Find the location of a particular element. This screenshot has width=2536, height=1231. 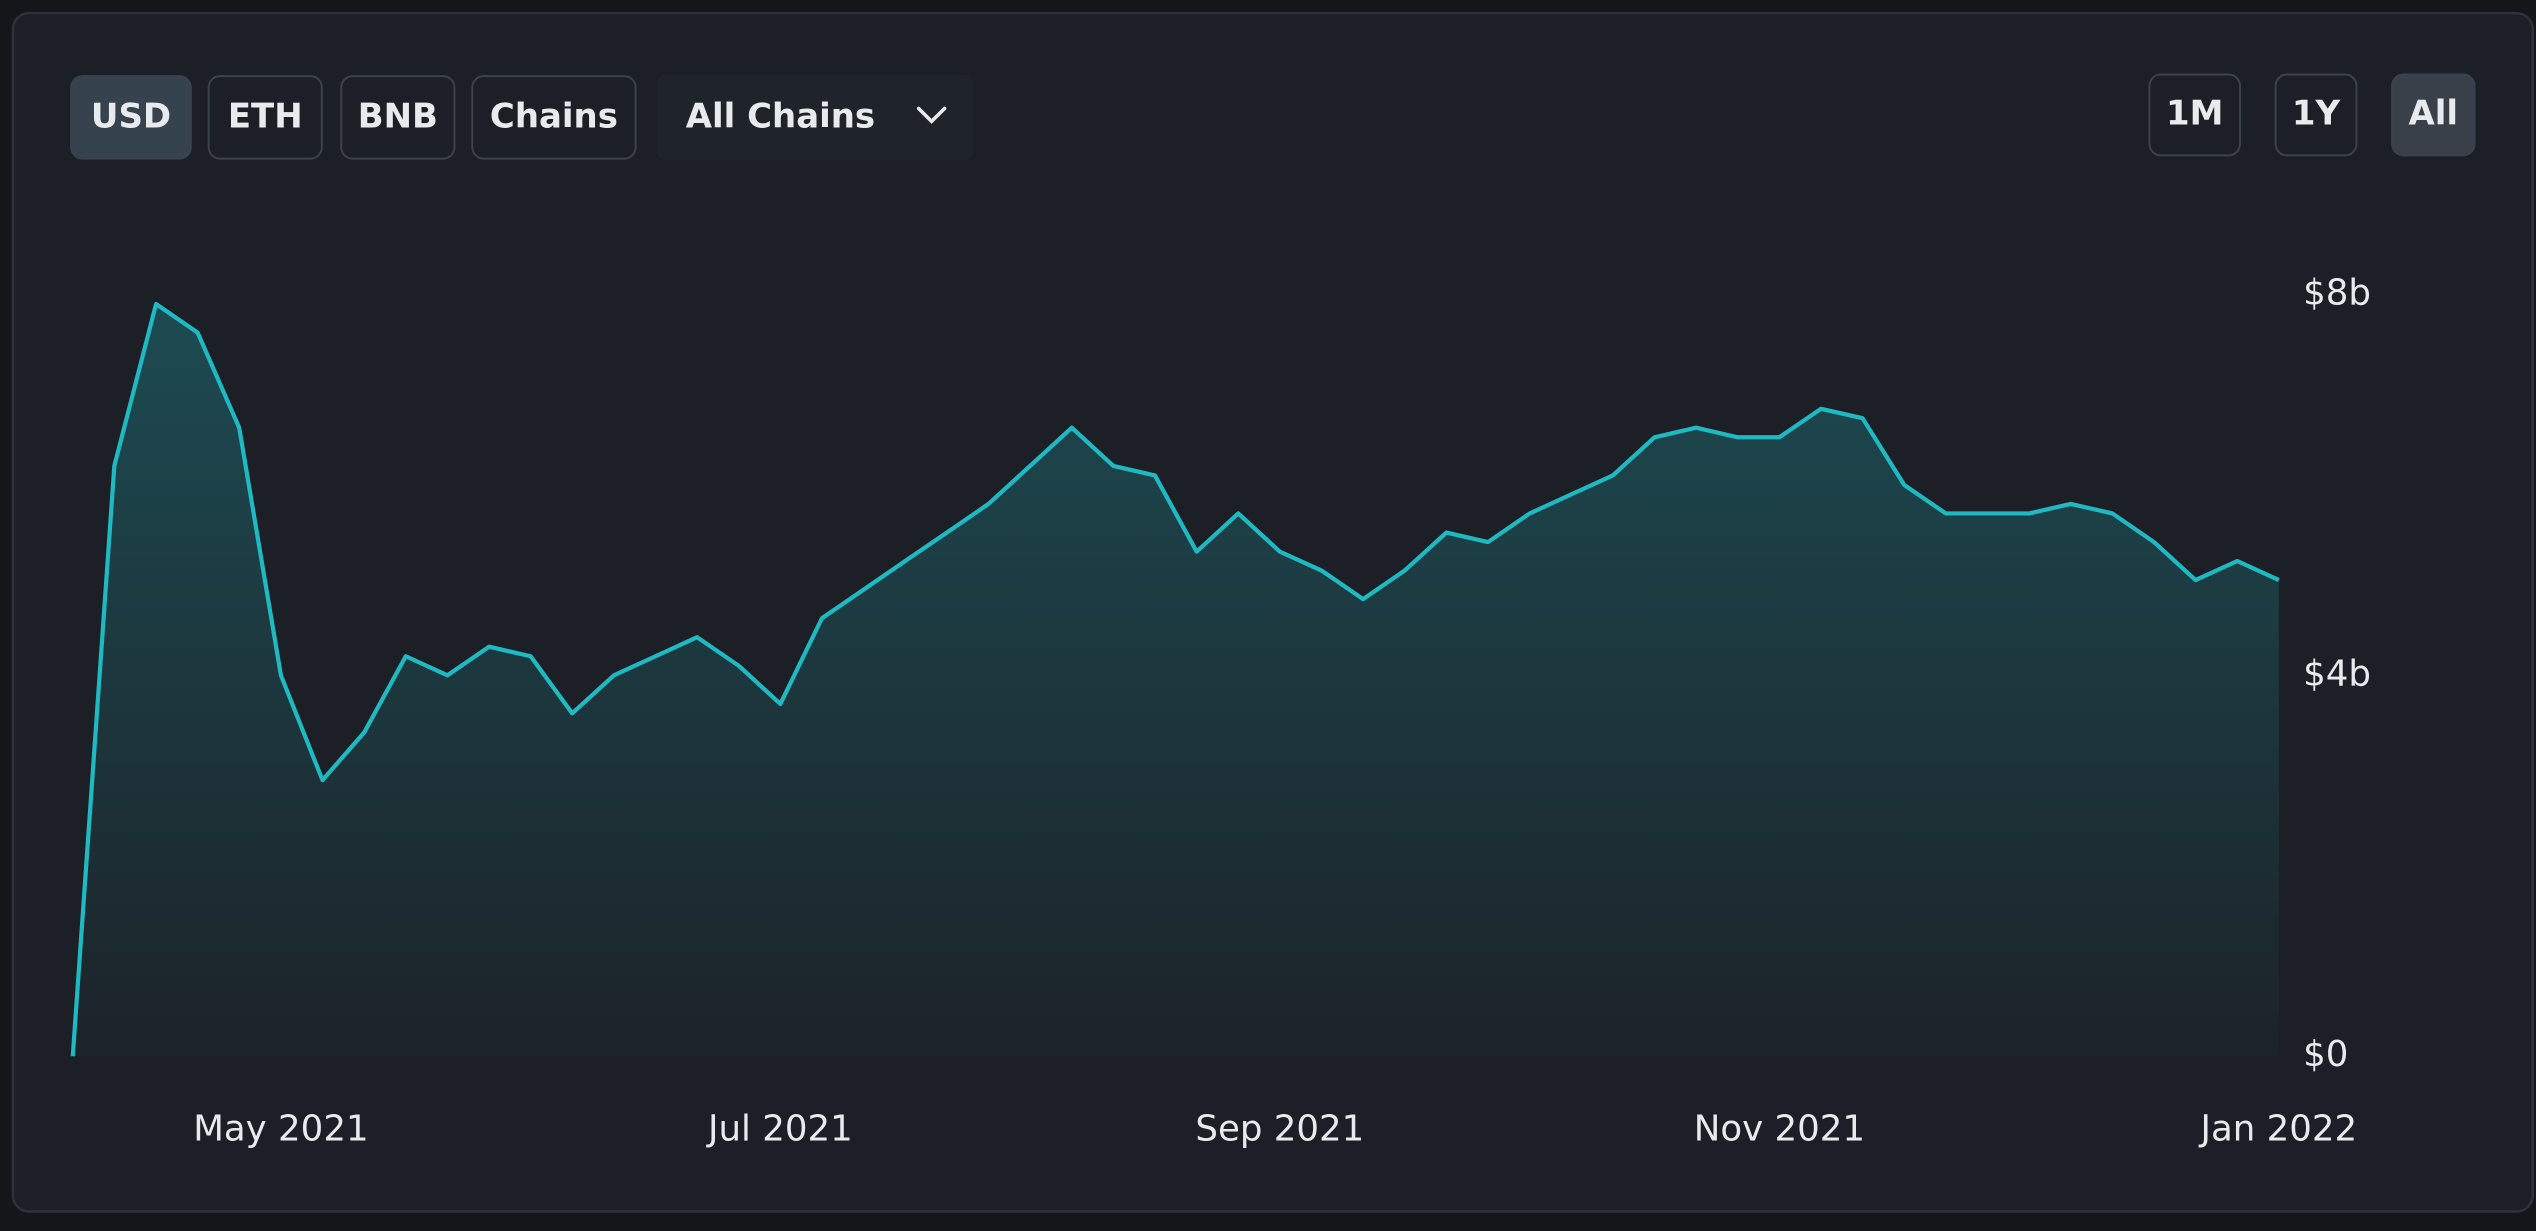

x-tick-label: Jan 2022 is located at coordinates (2277, 1129).